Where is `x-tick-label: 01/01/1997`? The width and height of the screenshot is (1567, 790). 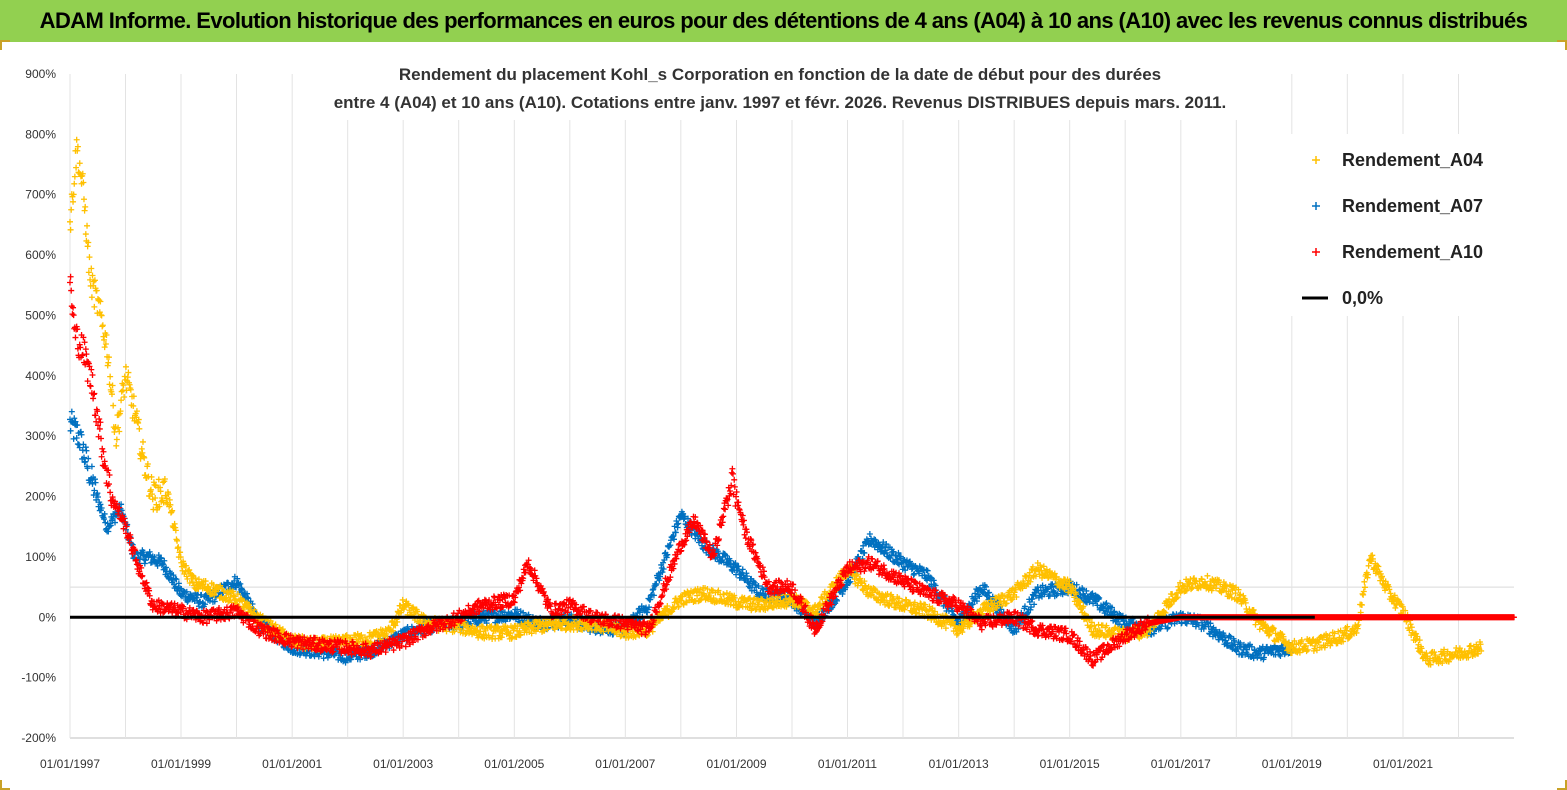
x-tick-label: 01/01/1997 is located at coordinates (70, 764).